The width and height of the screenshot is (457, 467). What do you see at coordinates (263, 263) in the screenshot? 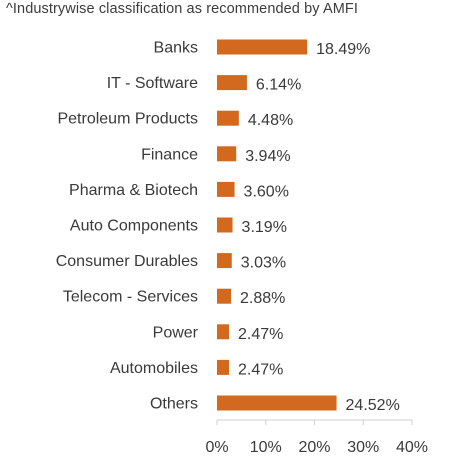
I see `value-label: 3.03%` at bounding box center [263, 263].